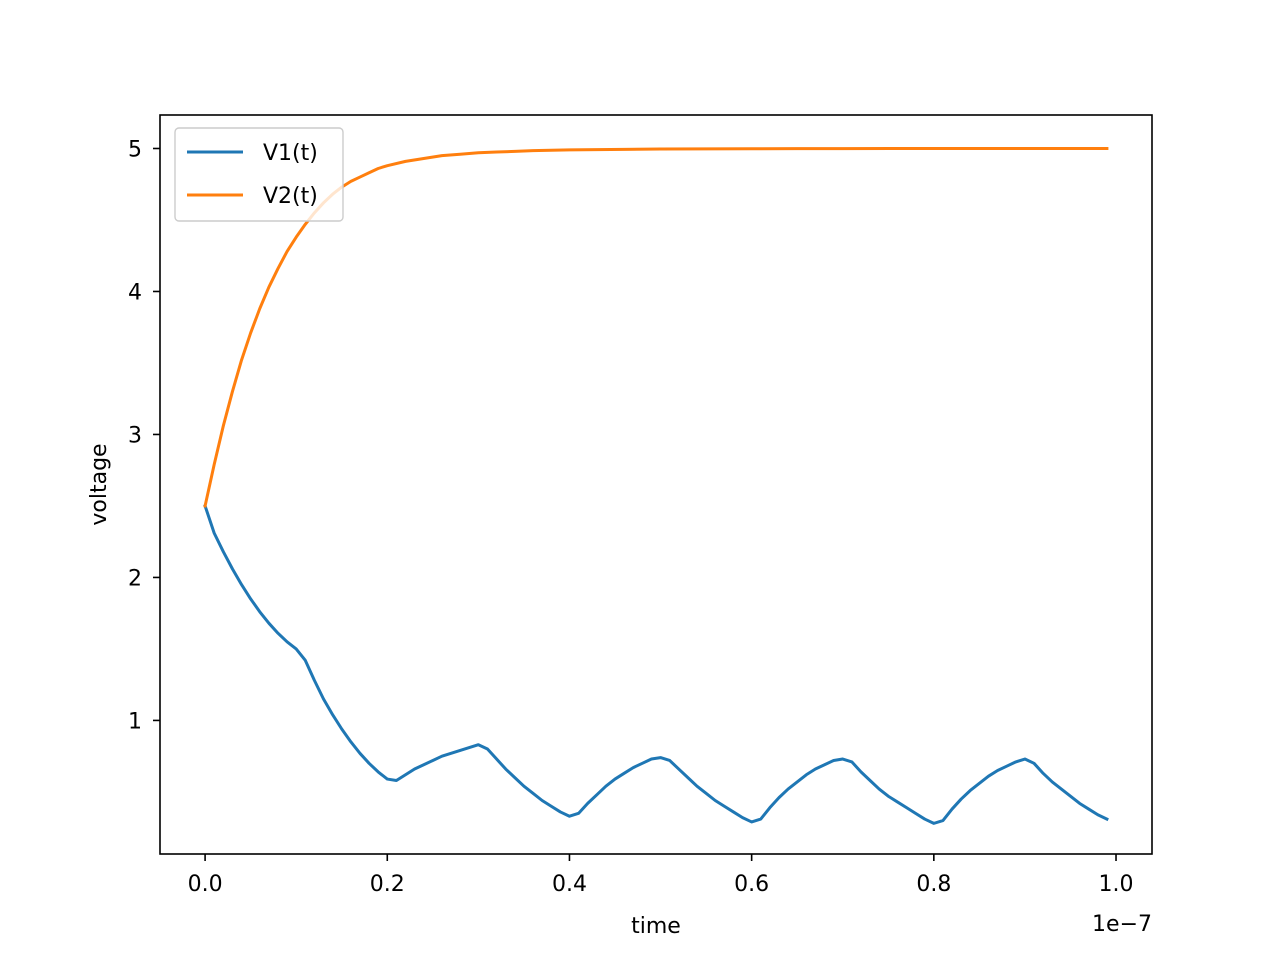  What do you see at coordinates (1116, 884) in the screenshot?
I see `x-tick-label: 1.0` at bounding box center [1116, 884].